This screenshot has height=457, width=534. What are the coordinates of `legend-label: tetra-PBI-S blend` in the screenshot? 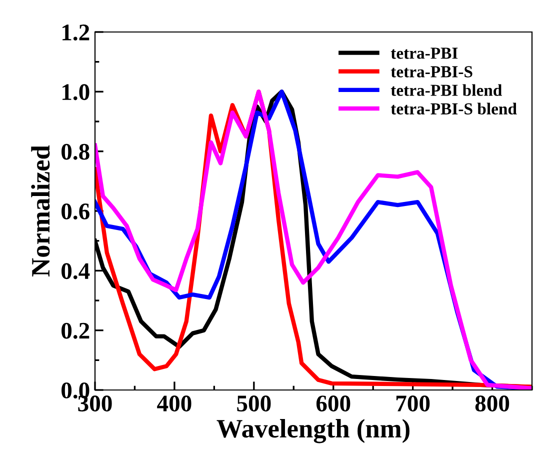 It's located at (453, 108).